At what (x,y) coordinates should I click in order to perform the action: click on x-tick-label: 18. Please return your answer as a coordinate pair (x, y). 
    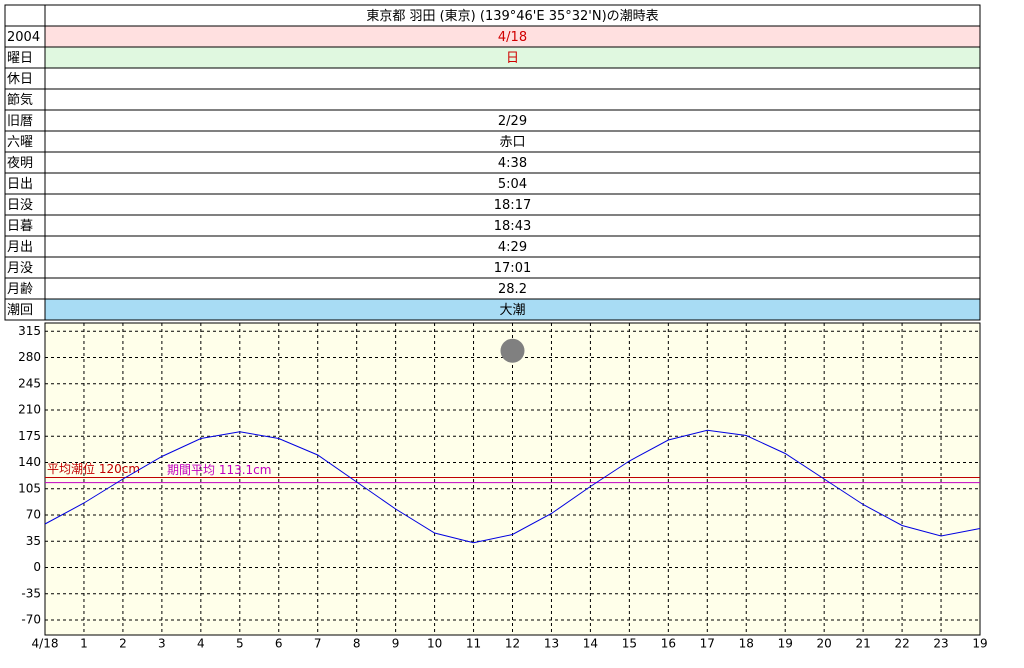
    Looking at the image, I should click on (746, 644).